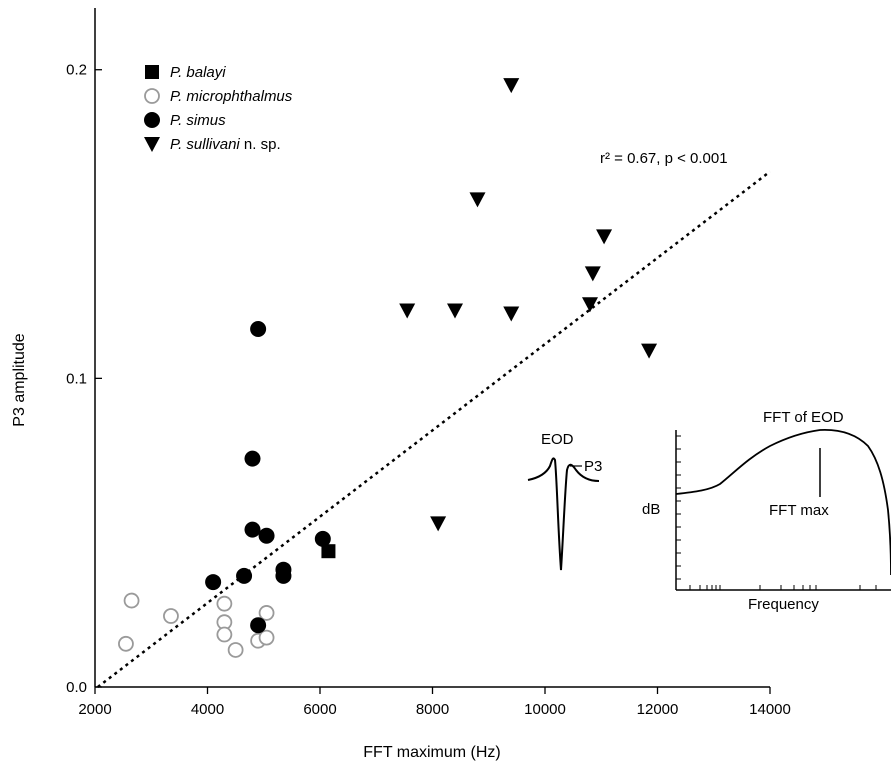 The width and height of the screenshot is (891, 767). I want to click on eod-label: EOD, so click(557, 439).